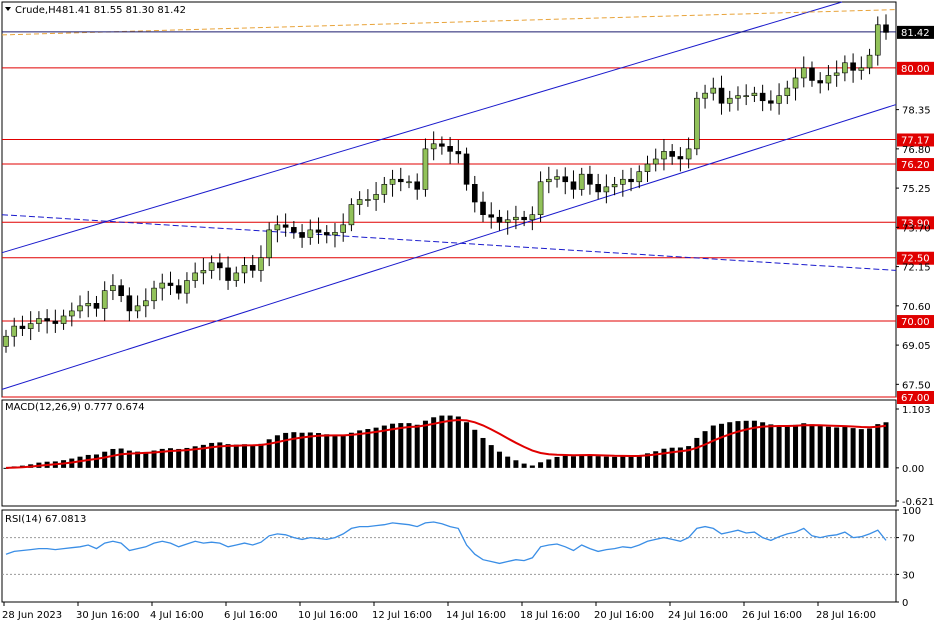 This screenshot has height=624, width=936. Describe the element at coordinates (124, 10) in the screenshot. I see `chart-ohlc: 81.41 81.55 81.30 81.42` at that location.